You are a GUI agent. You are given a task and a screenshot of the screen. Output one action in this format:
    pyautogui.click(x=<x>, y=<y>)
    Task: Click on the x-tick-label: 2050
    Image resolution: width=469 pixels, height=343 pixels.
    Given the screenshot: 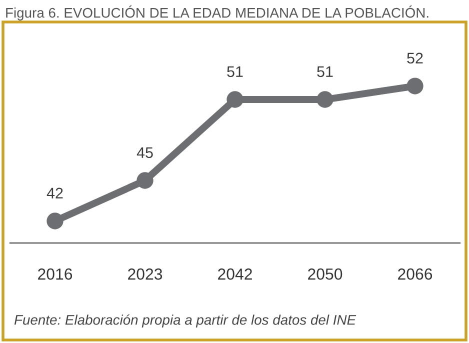 What is the action you would take?
    pyautogui.click(x=325, y=274)
    